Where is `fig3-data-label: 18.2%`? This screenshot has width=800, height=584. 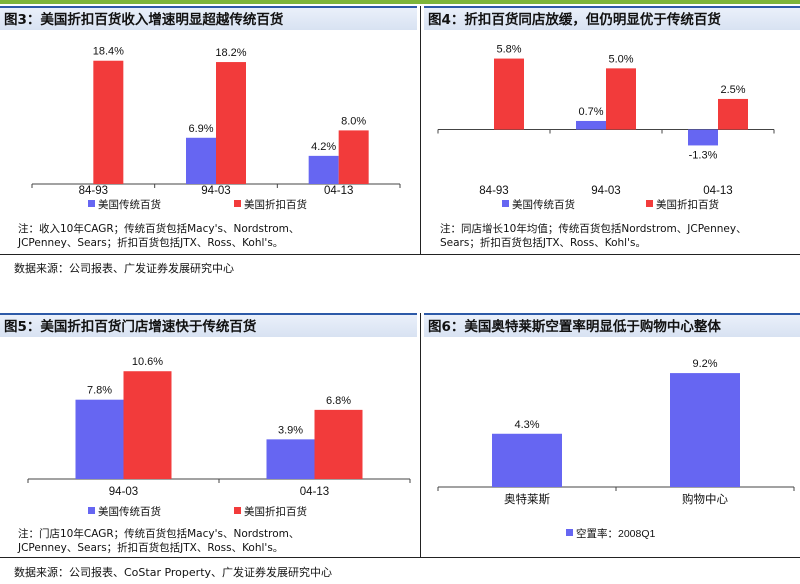
fig3-data-label: 18.2% is located at coordinates (230, 53).